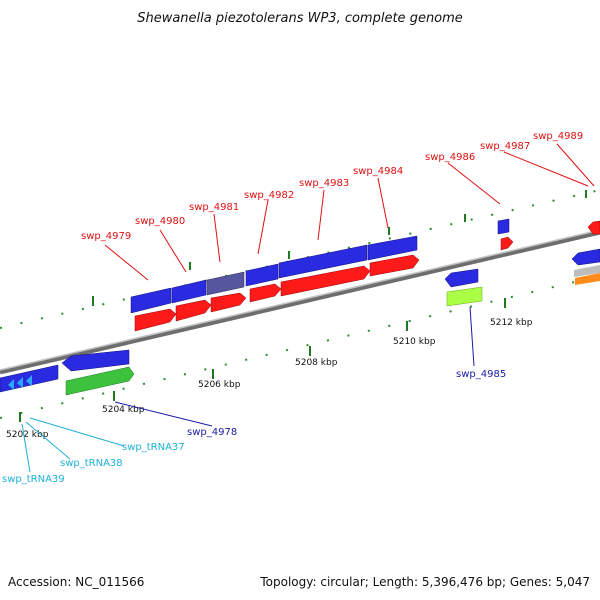 The width and height of the screenshot is (600, 600). I want to click on tick-label-5204: 5204 kbp, so click(123, 410).